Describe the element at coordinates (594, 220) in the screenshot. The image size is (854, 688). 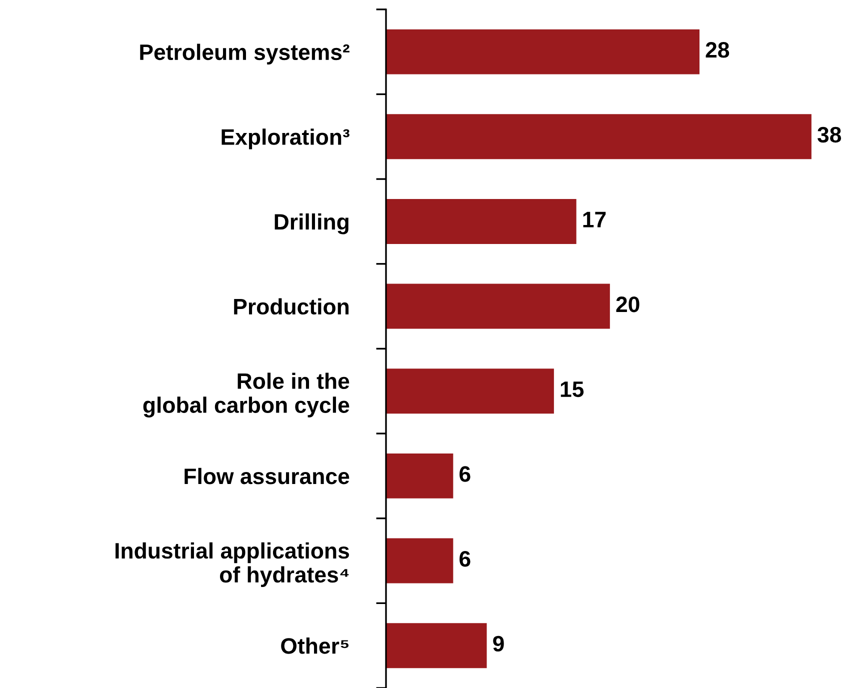
I see `data-label: 17` at that location.